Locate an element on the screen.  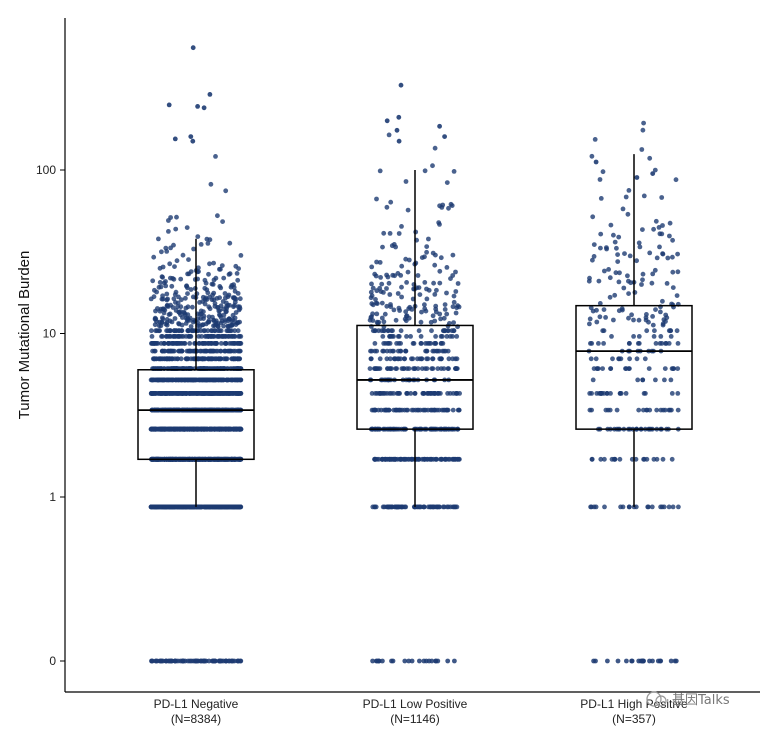
watermark-text: 基因Talks is located at coordinates (701, 700).